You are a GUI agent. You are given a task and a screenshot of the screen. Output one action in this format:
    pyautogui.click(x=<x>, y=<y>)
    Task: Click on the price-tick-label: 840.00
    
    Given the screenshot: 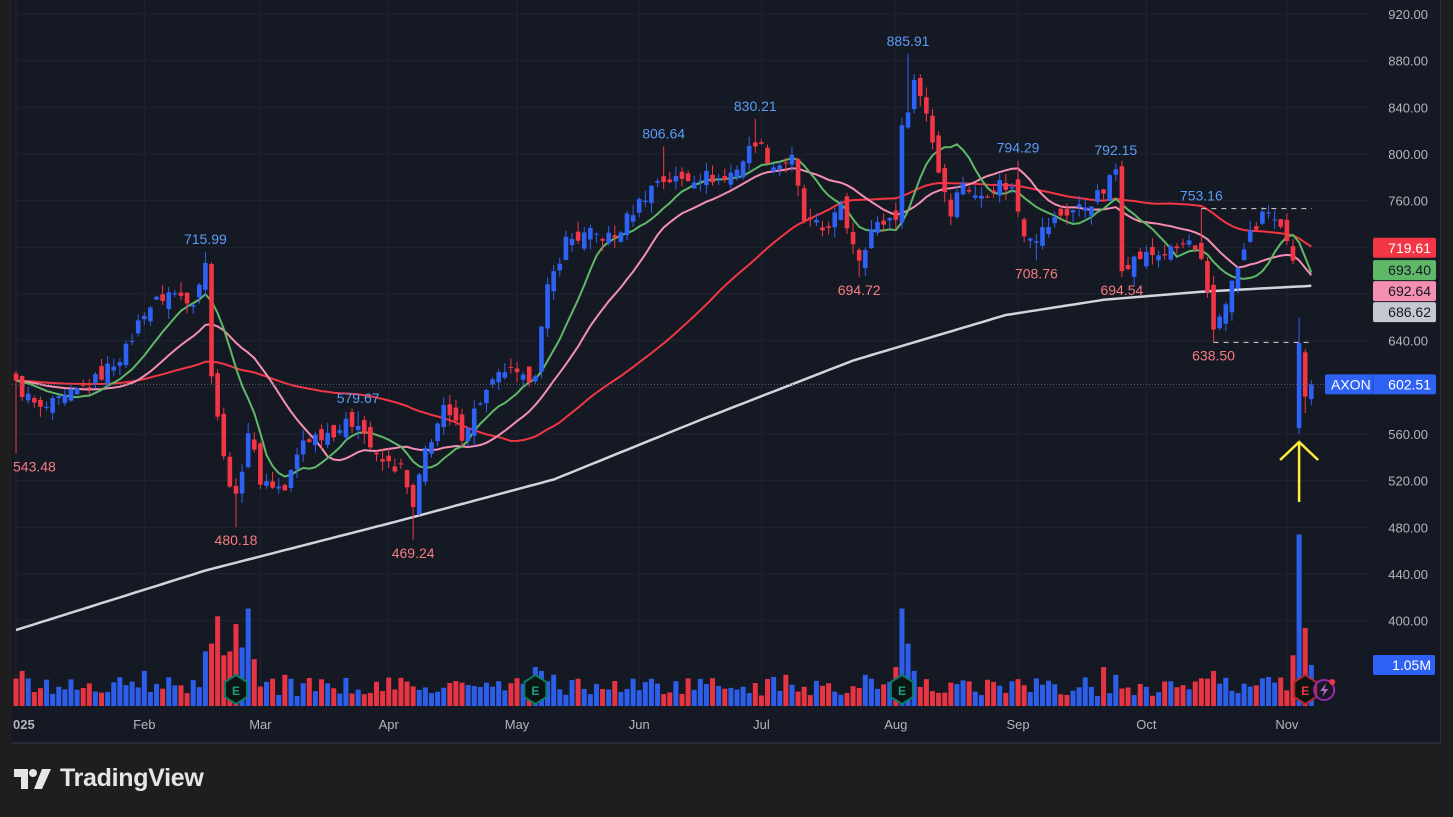 What is the action you would take?
    pyautogui.click(x=1408, y=107)
    